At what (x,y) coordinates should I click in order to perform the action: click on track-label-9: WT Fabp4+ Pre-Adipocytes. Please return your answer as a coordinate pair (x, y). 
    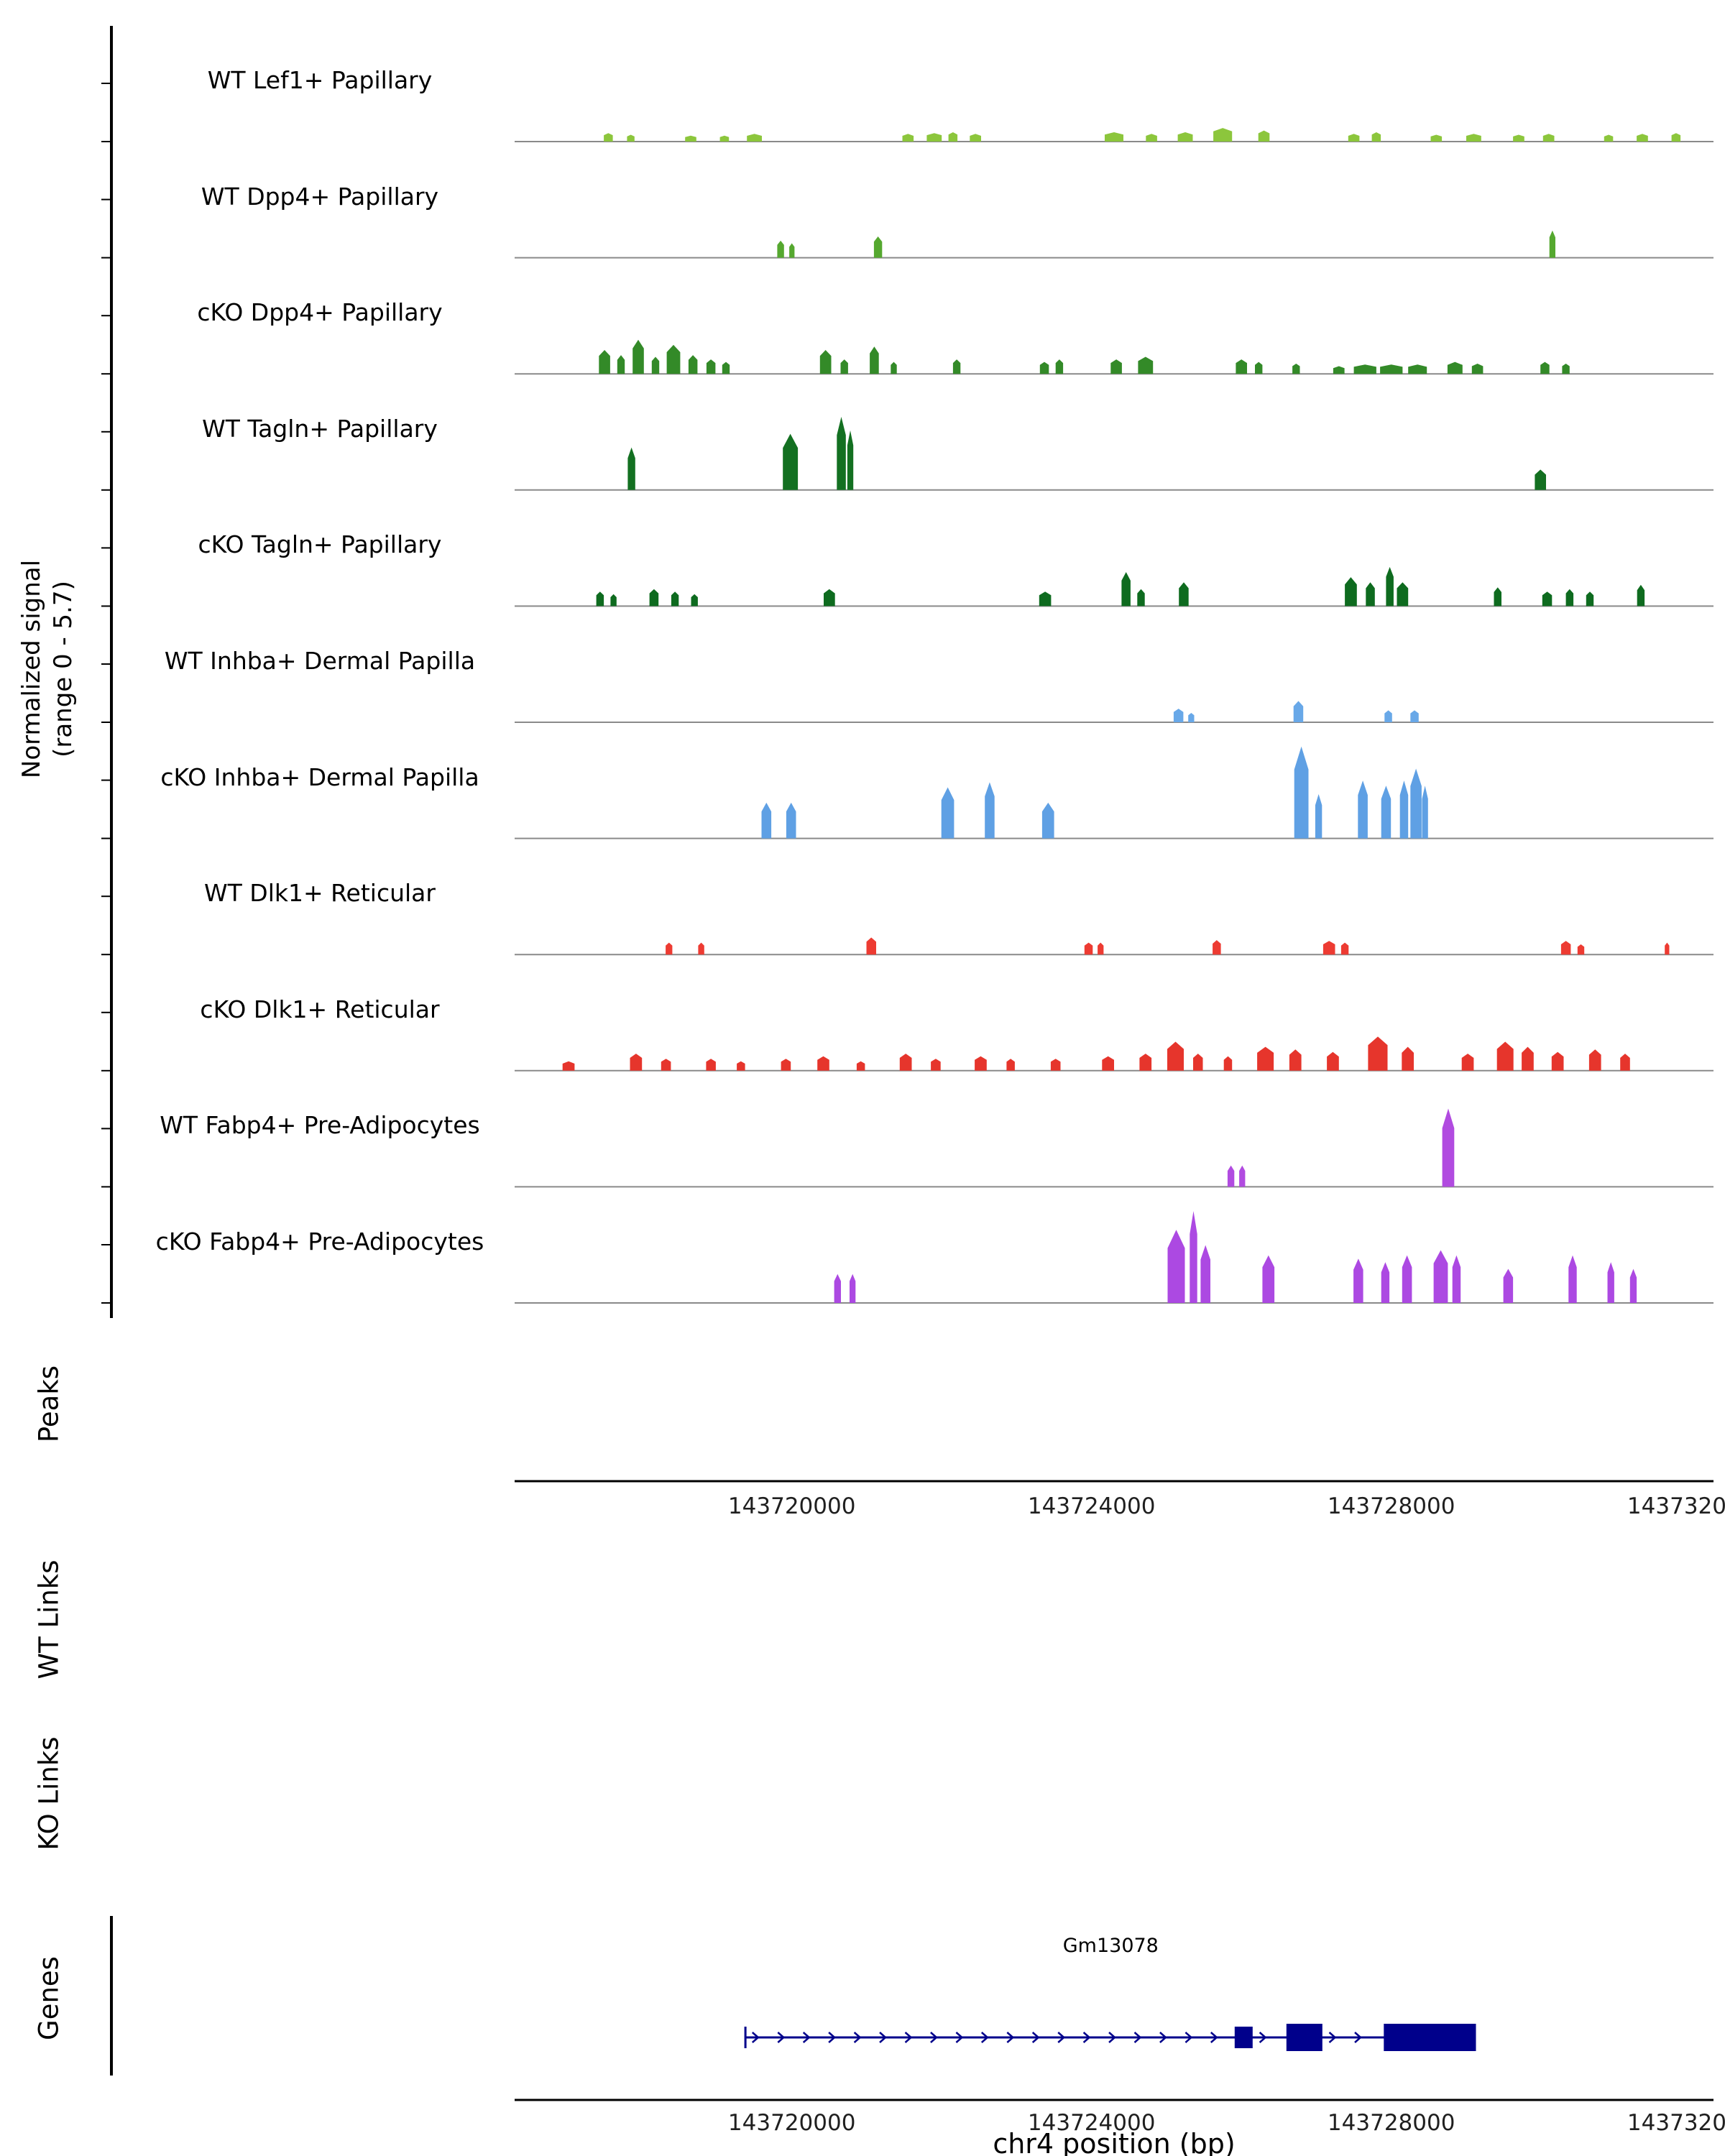
    Looking at the image, I should click on (320, 1126).